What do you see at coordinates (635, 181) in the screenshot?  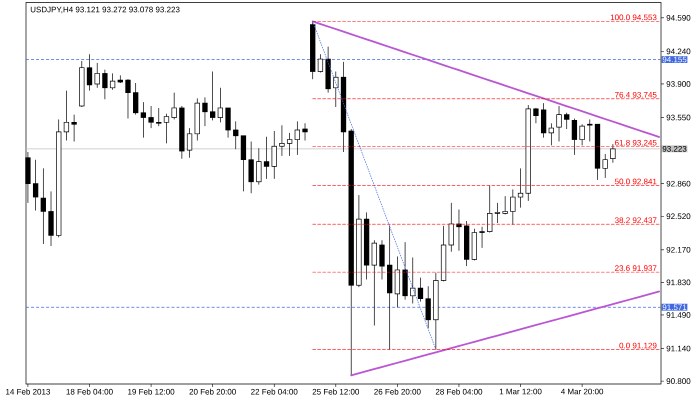 I see `series-label: 50.0 92.841` at bounding box center [635, 181].